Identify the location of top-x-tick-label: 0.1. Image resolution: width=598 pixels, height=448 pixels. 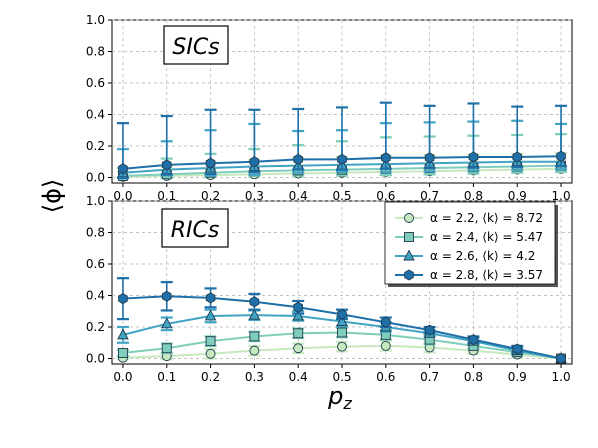
(166, 196).